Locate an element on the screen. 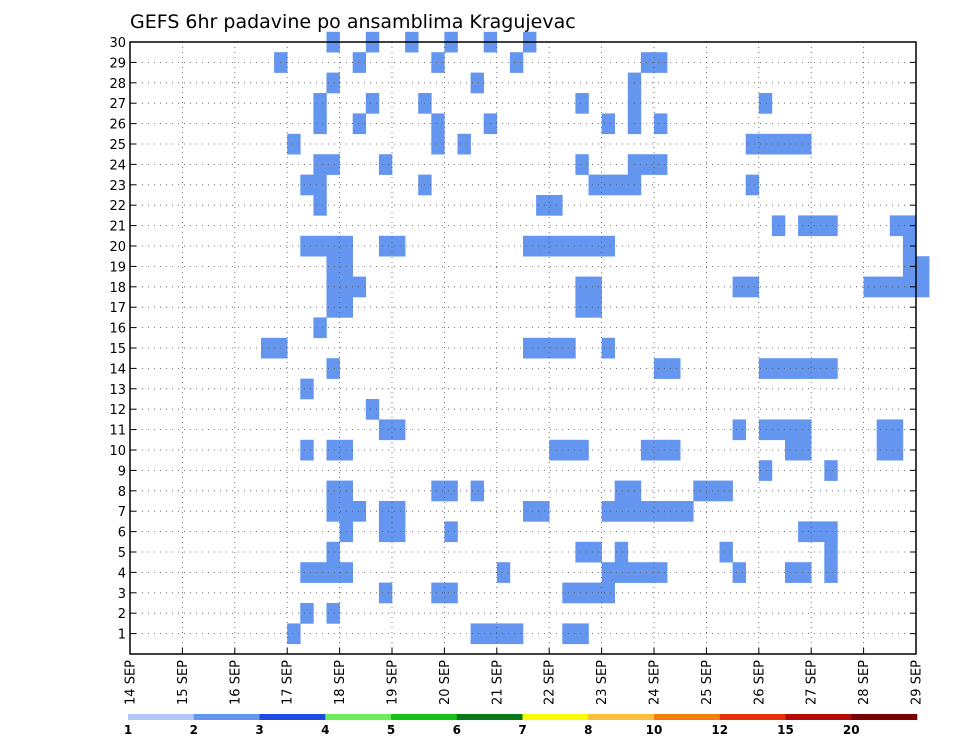 The image size is (960, 742). y-tick-label: 3 is located at coordinates (122, 594).